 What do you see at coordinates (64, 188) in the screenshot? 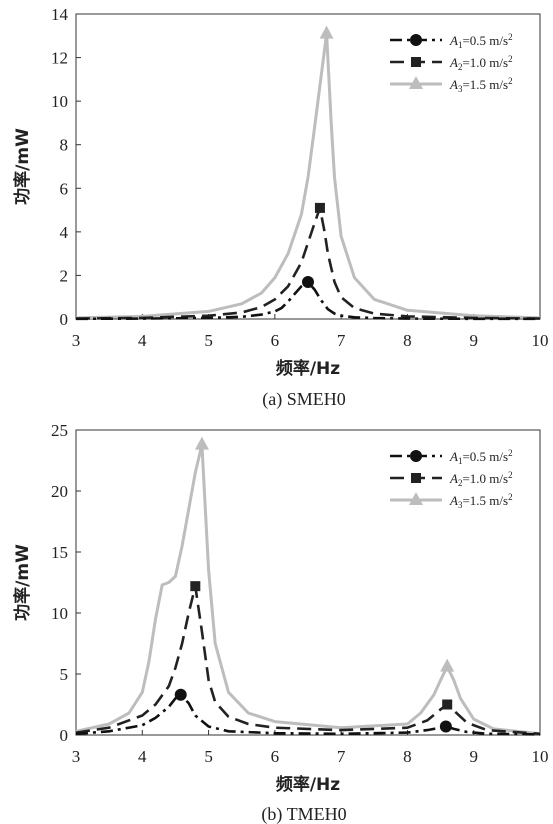
I see `y-tick-label: 6` at bounding box center [64, 188].